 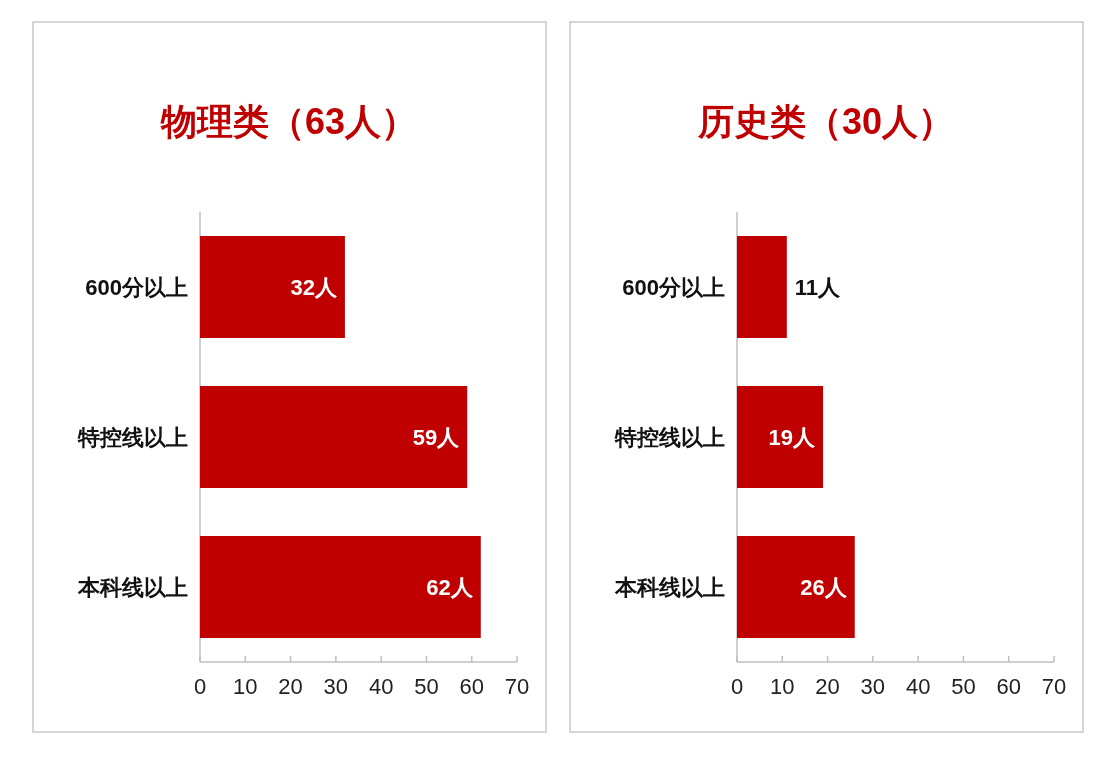 I want to click on data-label: 59人, so click(x=436, y=437).